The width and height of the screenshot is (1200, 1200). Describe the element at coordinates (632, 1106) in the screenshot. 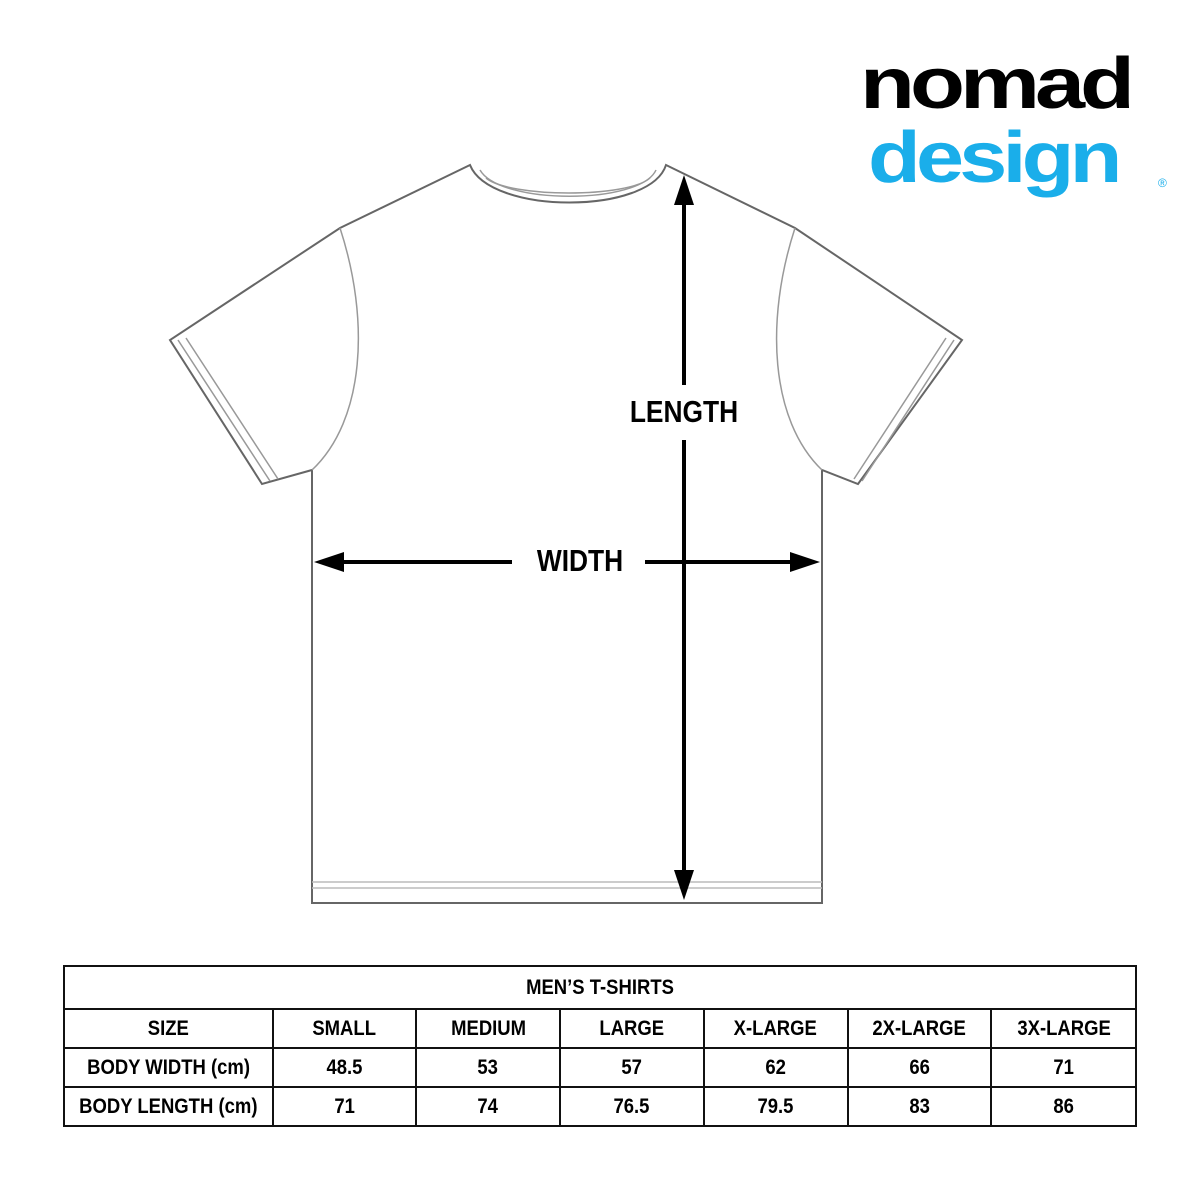

I see `table-cell: 76.5` at that location.